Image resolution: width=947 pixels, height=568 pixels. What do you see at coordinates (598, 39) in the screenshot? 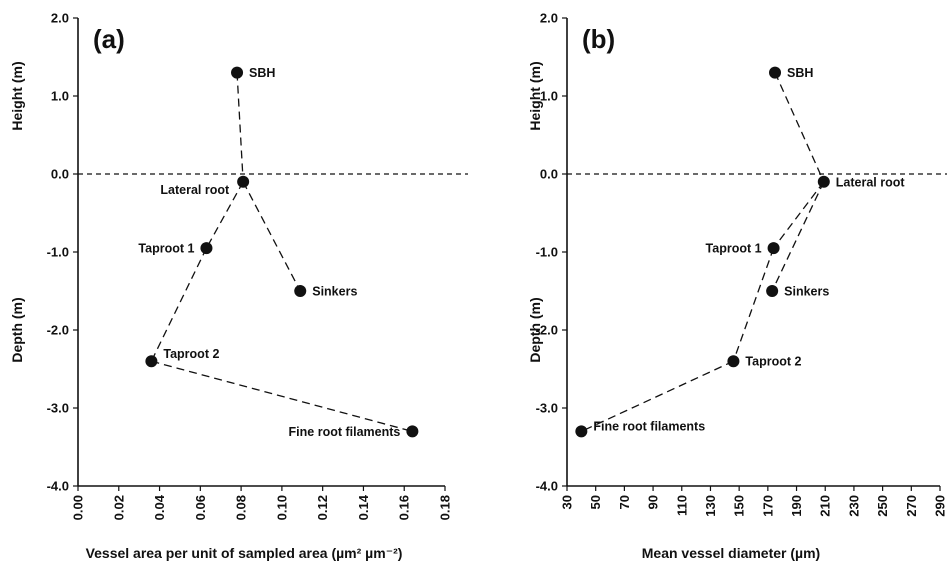
I see `panel-label: (b)` at bounding box center [598, 39].